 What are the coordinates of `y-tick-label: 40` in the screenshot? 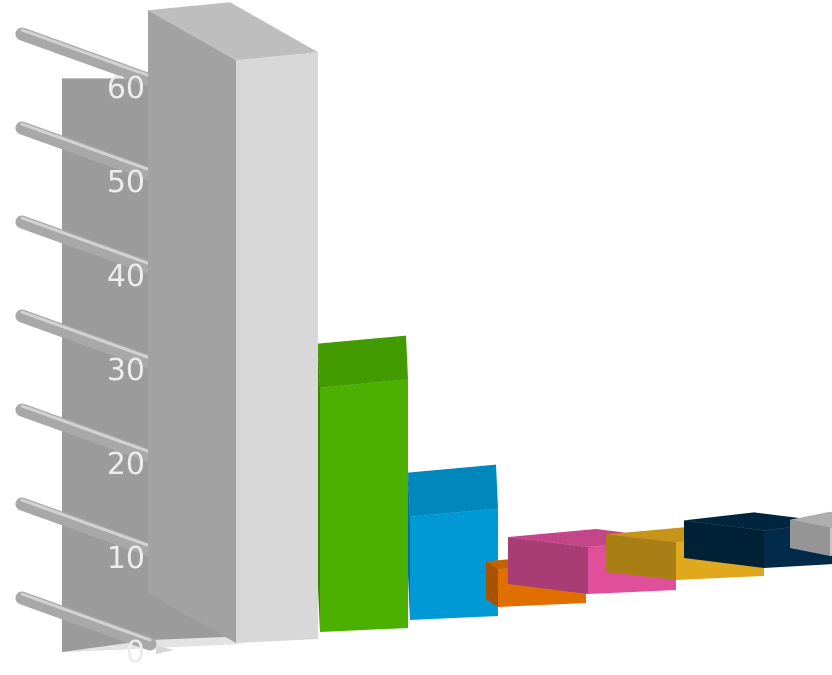 It's located at (126, 276).